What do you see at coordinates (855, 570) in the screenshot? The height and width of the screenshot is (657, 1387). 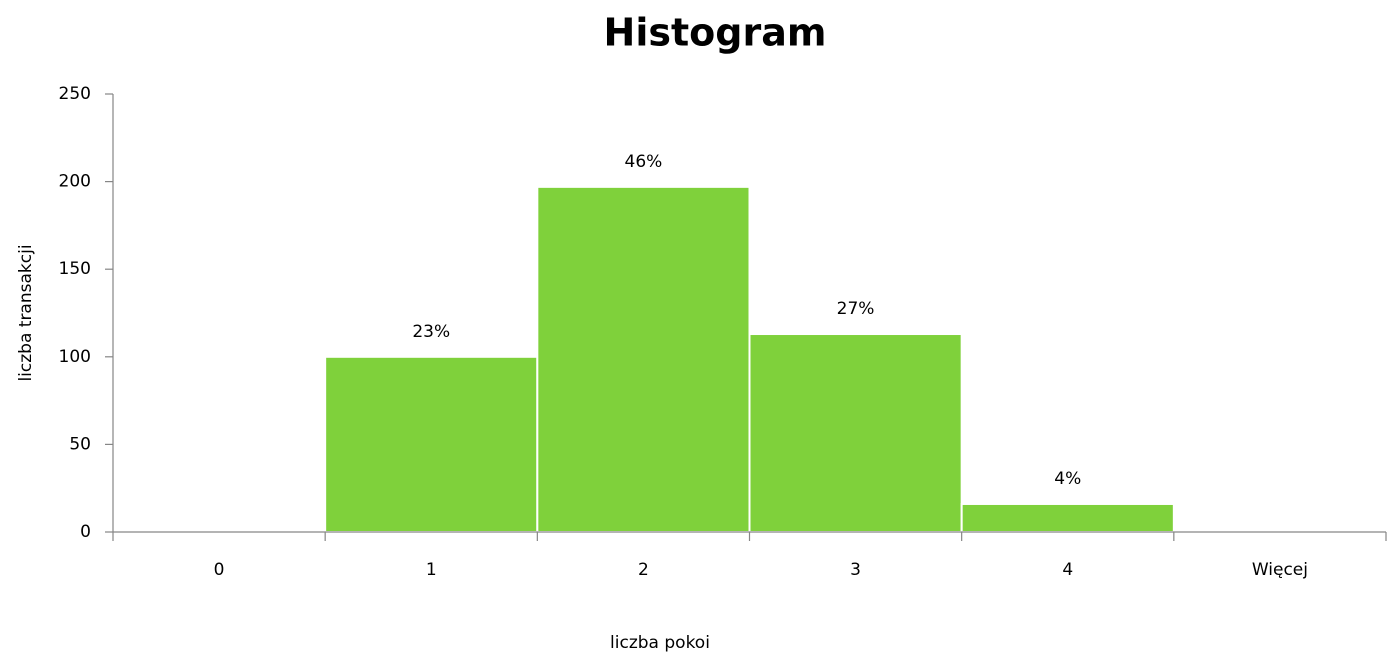 I see `x-tick-label: 3` at bounding box center [855, 570].